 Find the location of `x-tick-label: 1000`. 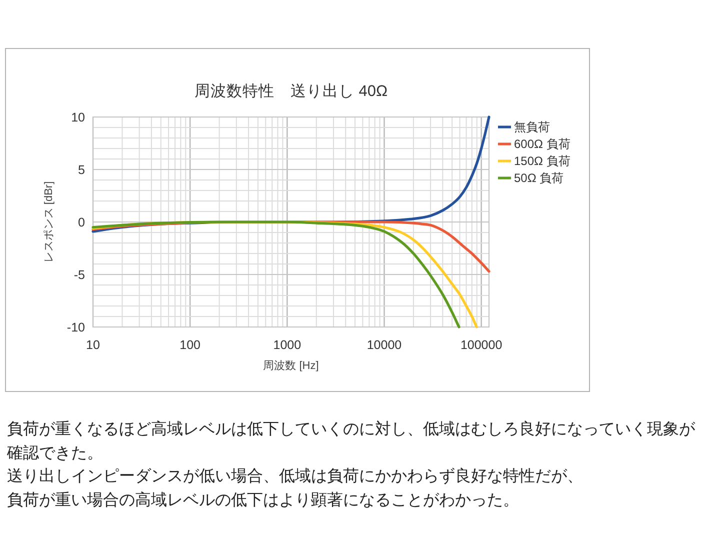

x-tick-label: 1000 is located at coordinates (287, 345).